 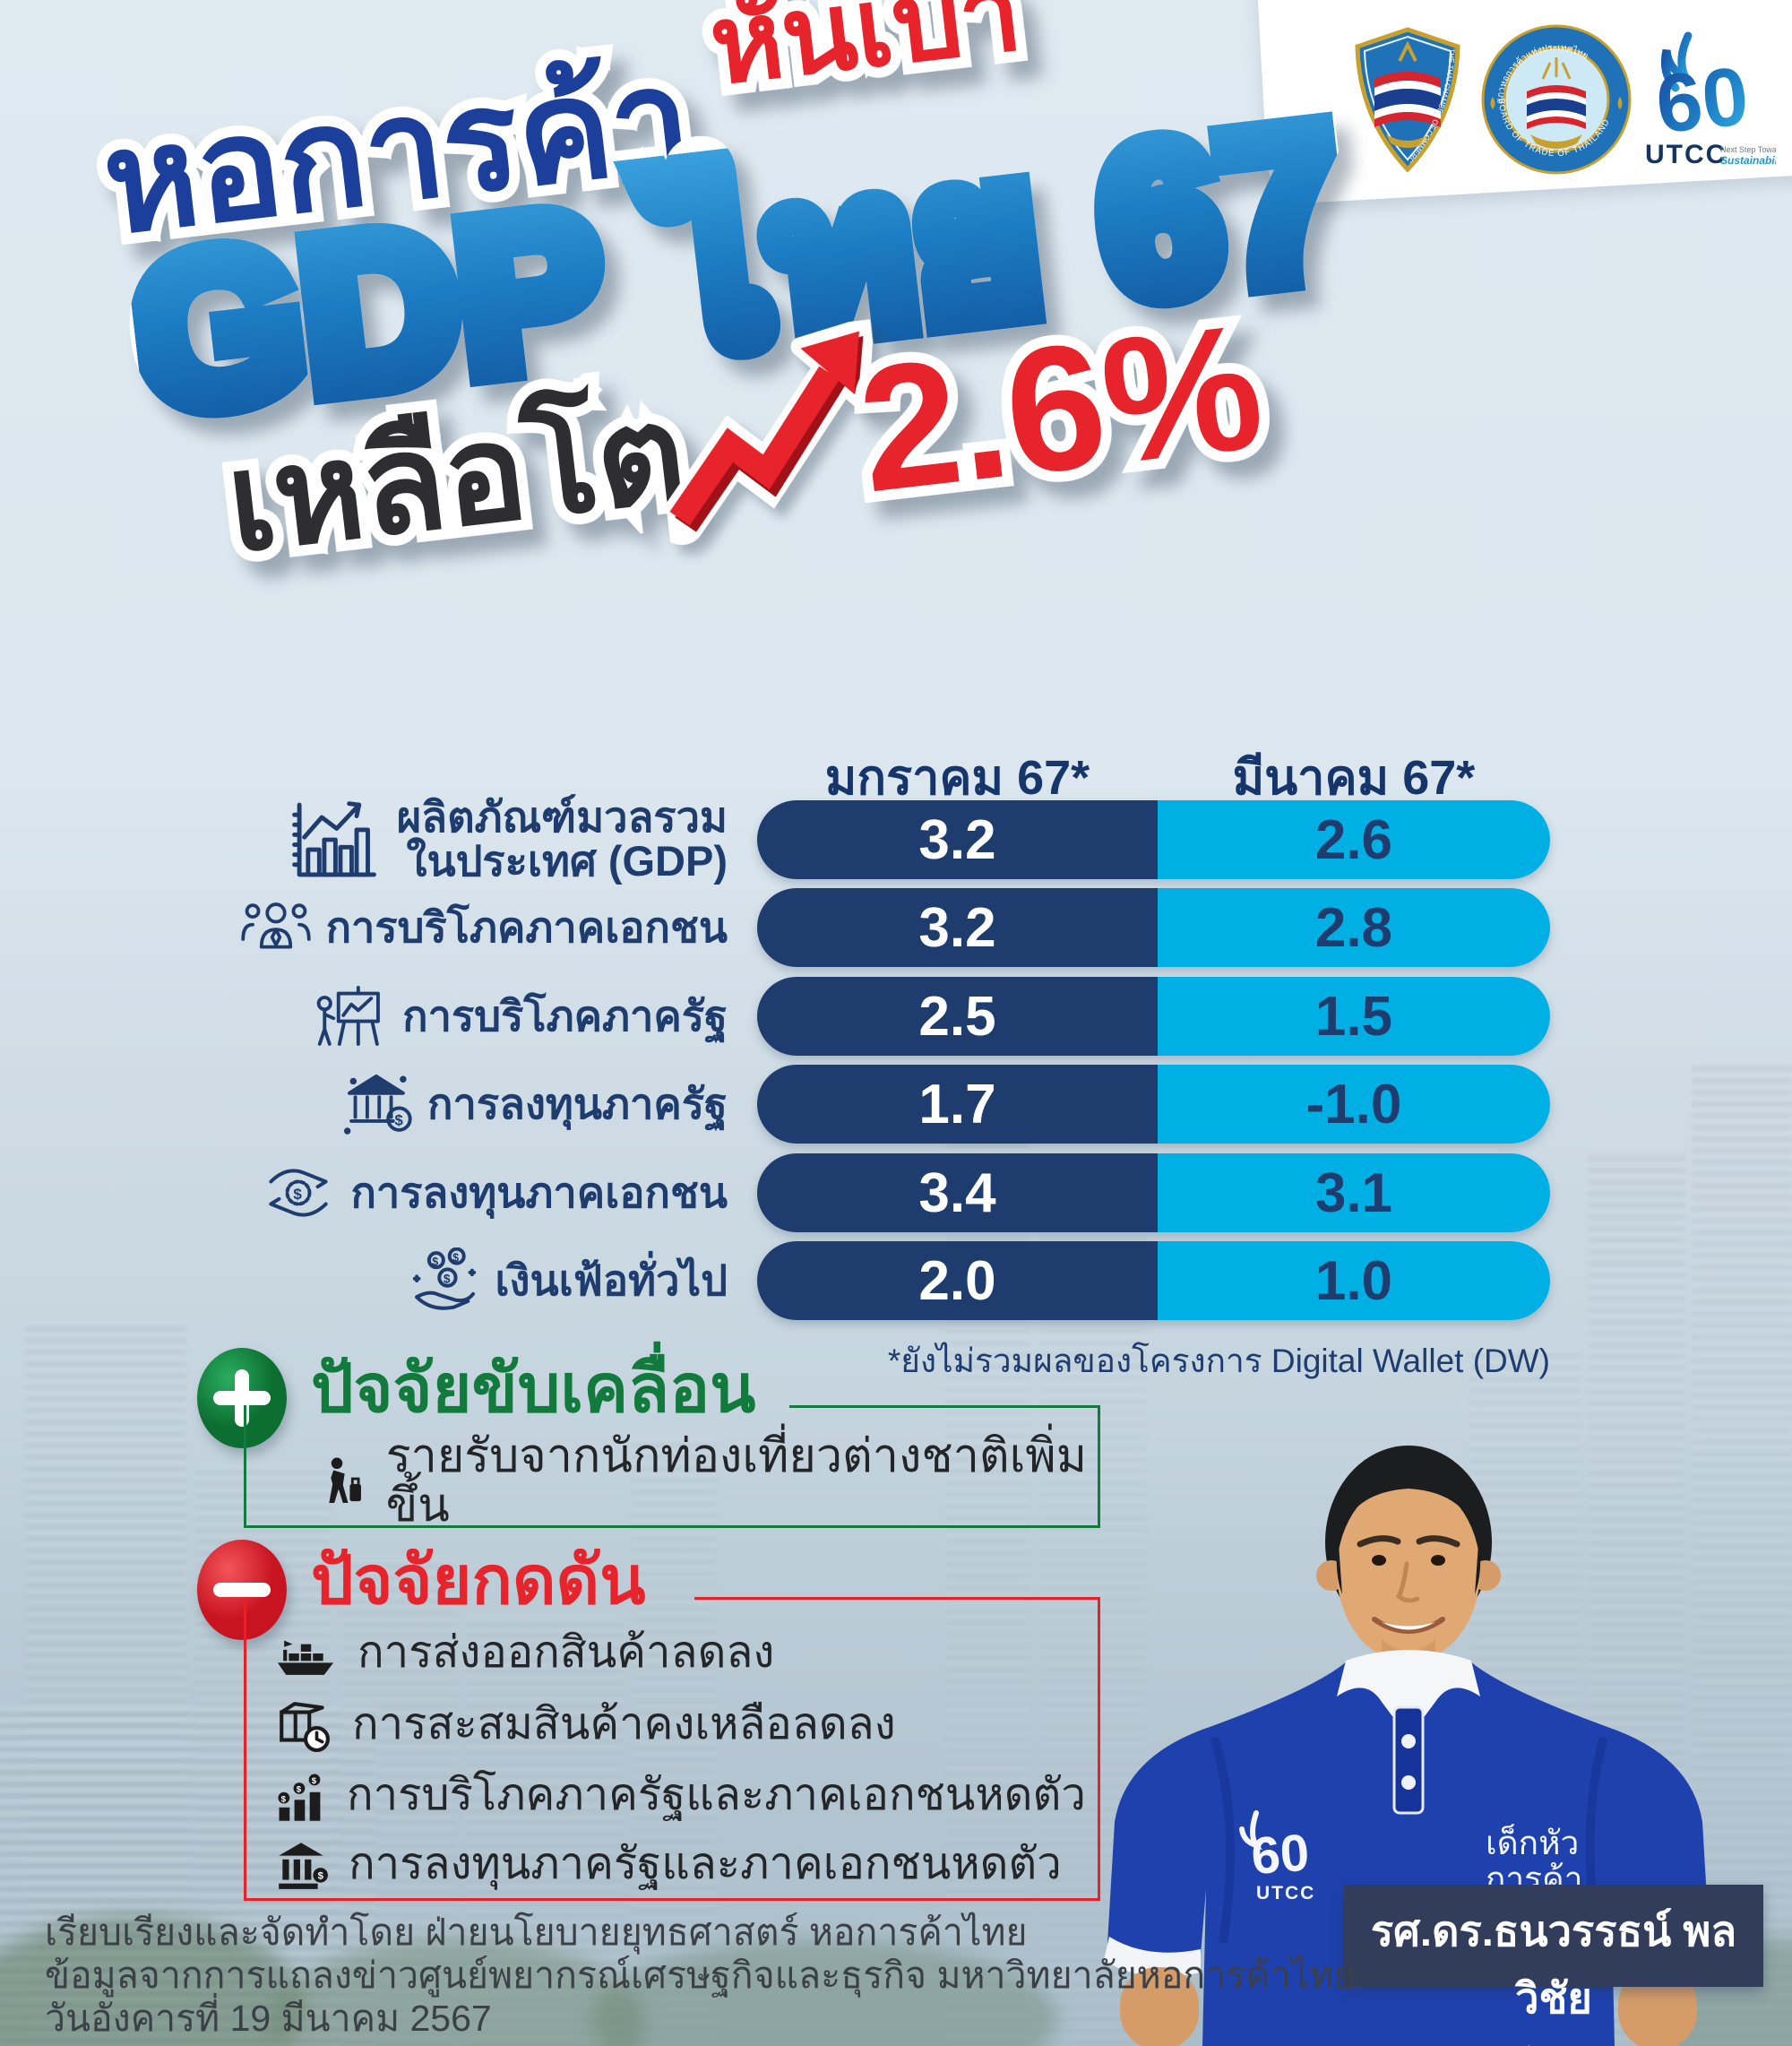 What do you see at coordinates (275, 925) in the screenshot?
I see `people-icon` at bounding box center [275, 925].